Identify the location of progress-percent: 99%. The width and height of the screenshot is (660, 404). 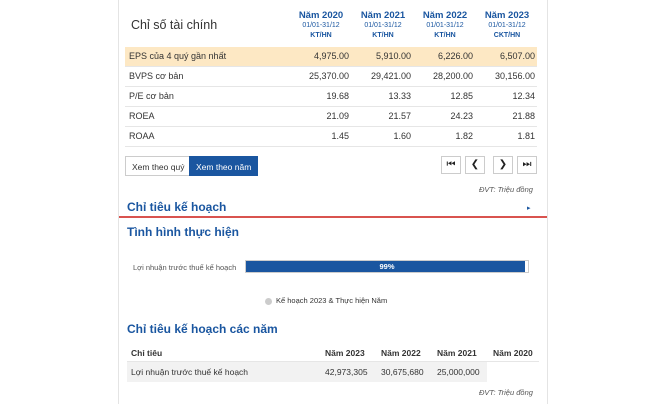
(387, 266).